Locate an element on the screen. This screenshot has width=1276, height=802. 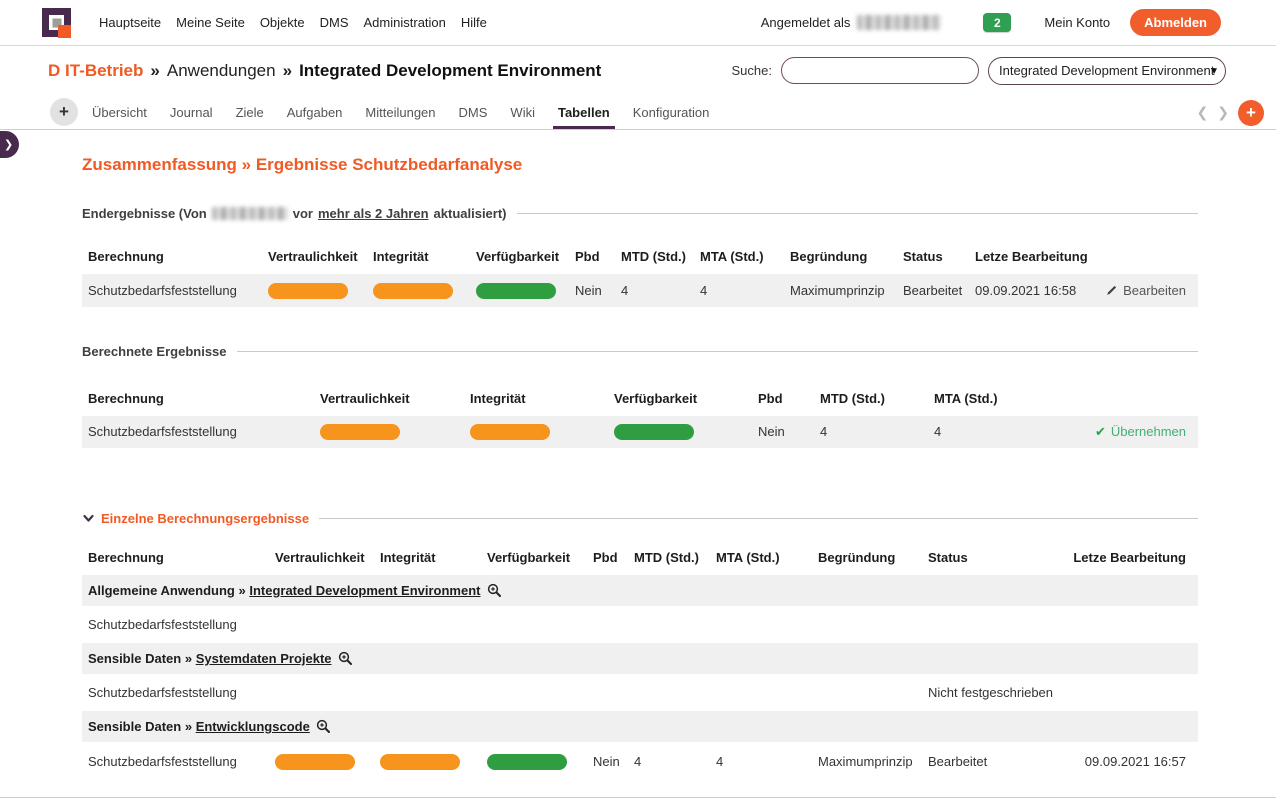
tab-uebersicht: Übersicht is located at coordinates (119, 112).